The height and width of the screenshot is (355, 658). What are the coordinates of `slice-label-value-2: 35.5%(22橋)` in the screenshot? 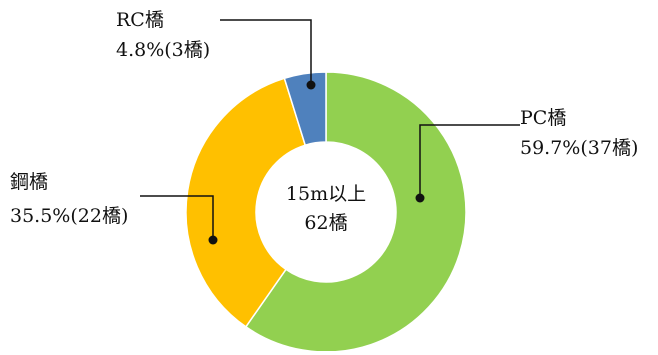 It's located at (69, 216).